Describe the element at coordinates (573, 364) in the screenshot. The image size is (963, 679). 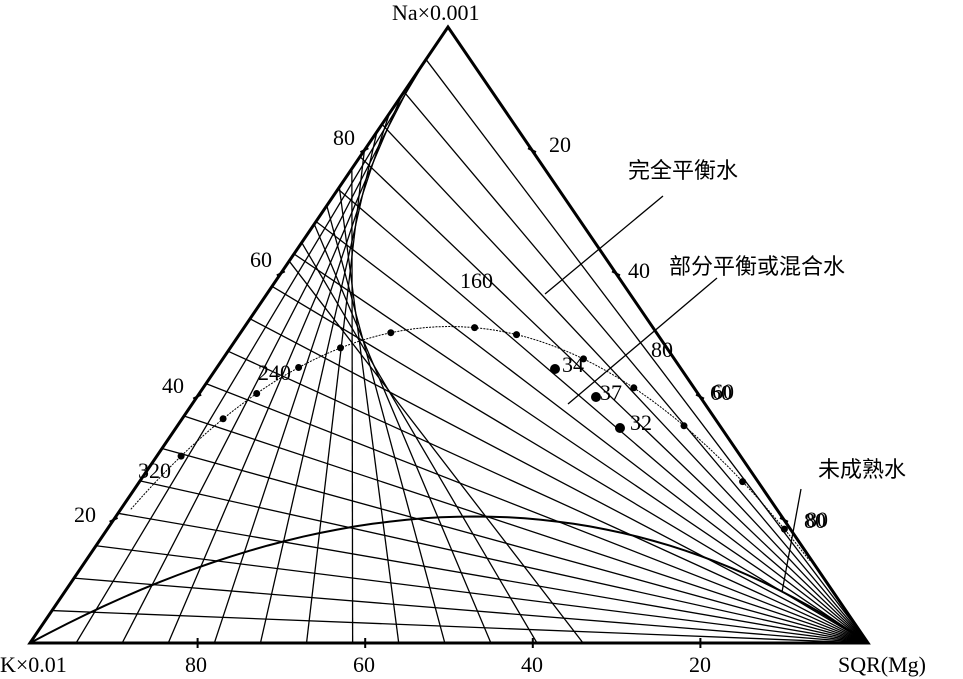
I see `sample-label: 34` at that location.